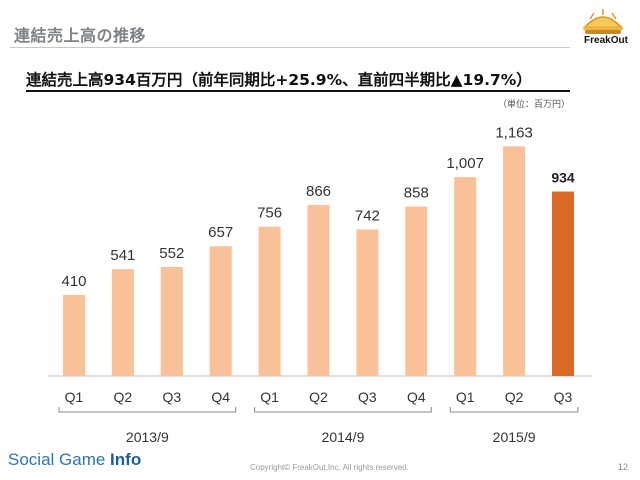  I want to click on category-label-7: Q3, so click(367, 397).